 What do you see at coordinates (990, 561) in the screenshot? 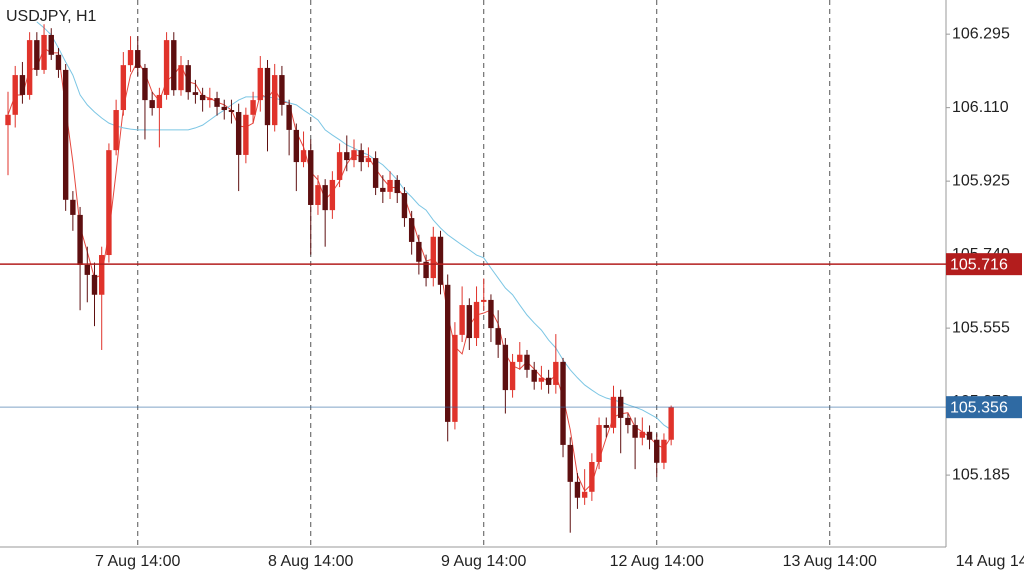
I see `x-tick-label: 14 Aug 14:00` at bounding box center [990, 561].